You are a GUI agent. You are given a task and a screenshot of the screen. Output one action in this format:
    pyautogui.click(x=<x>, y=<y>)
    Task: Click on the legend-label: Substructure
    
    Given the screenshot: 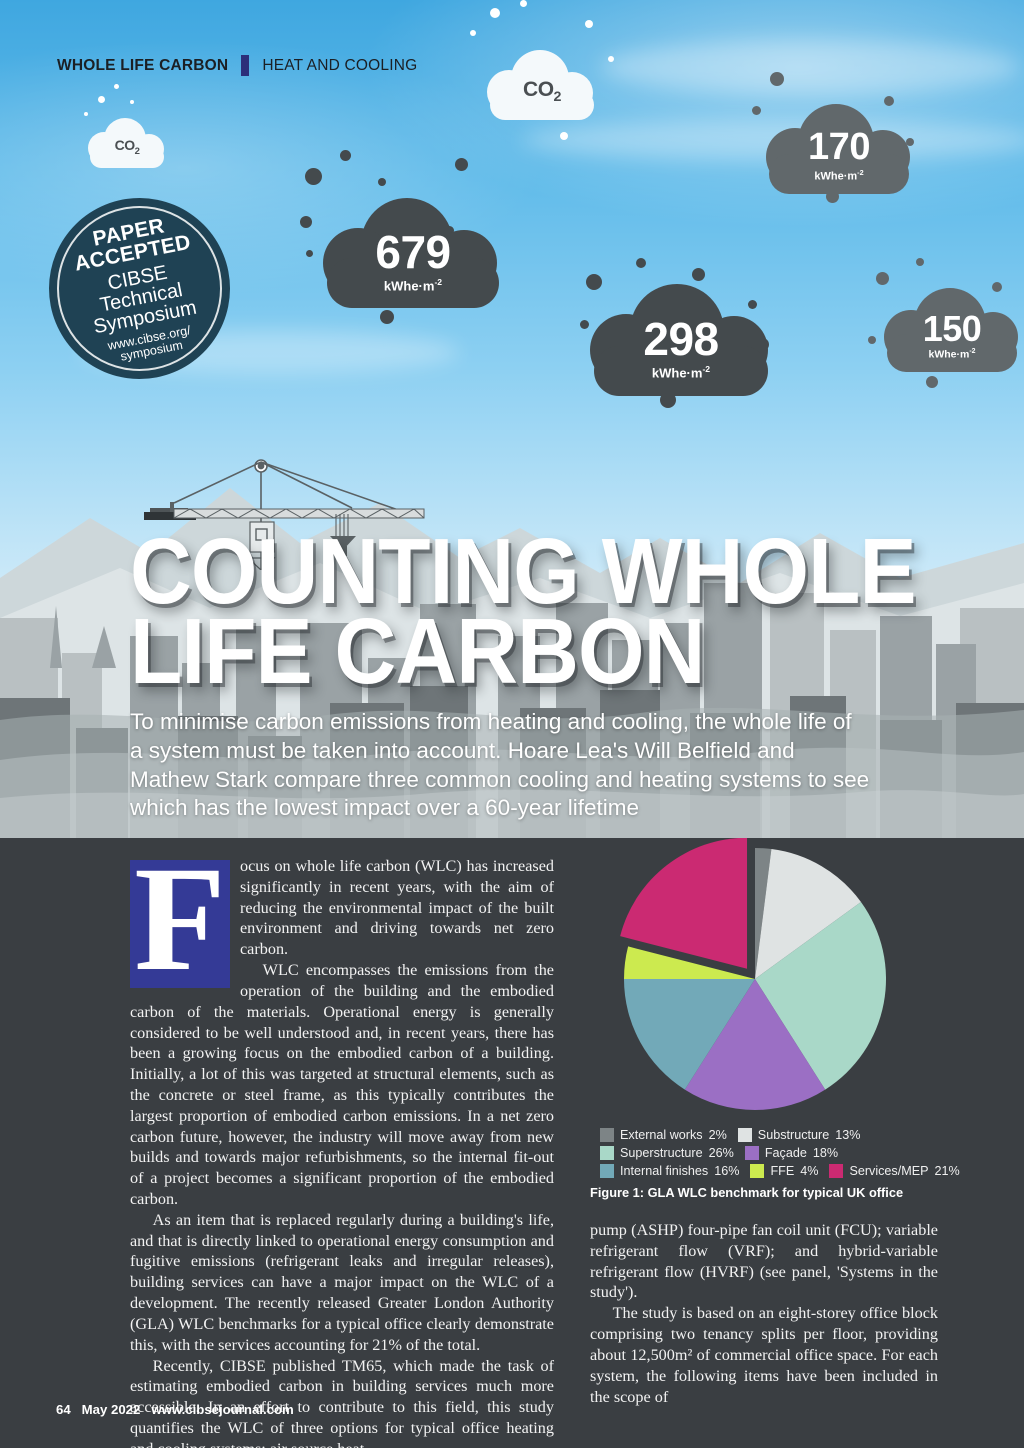 What is the action you would take?
    pyautogui.click(x=793, y=1135)
    